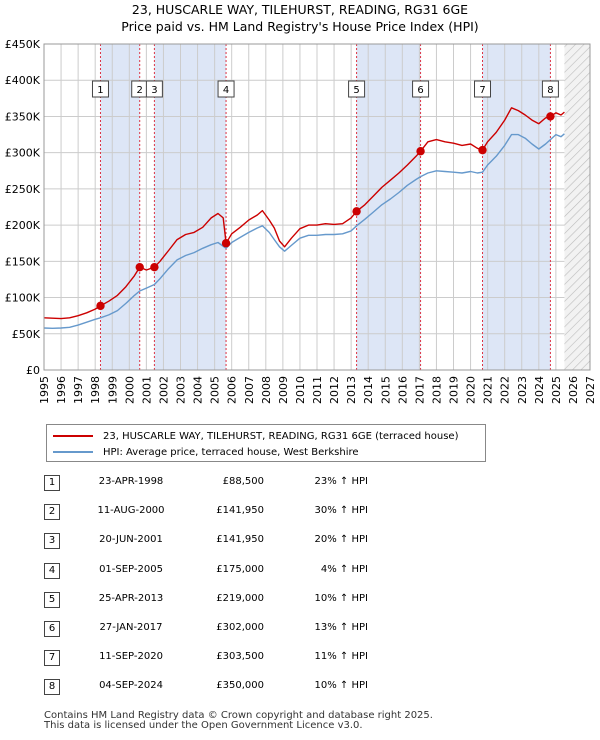 The width and height of the screenshot is (600, 740). Describe the element at coordinates (573, 390) in the screenshot. I see `x-tick-label: 2026` at that location.